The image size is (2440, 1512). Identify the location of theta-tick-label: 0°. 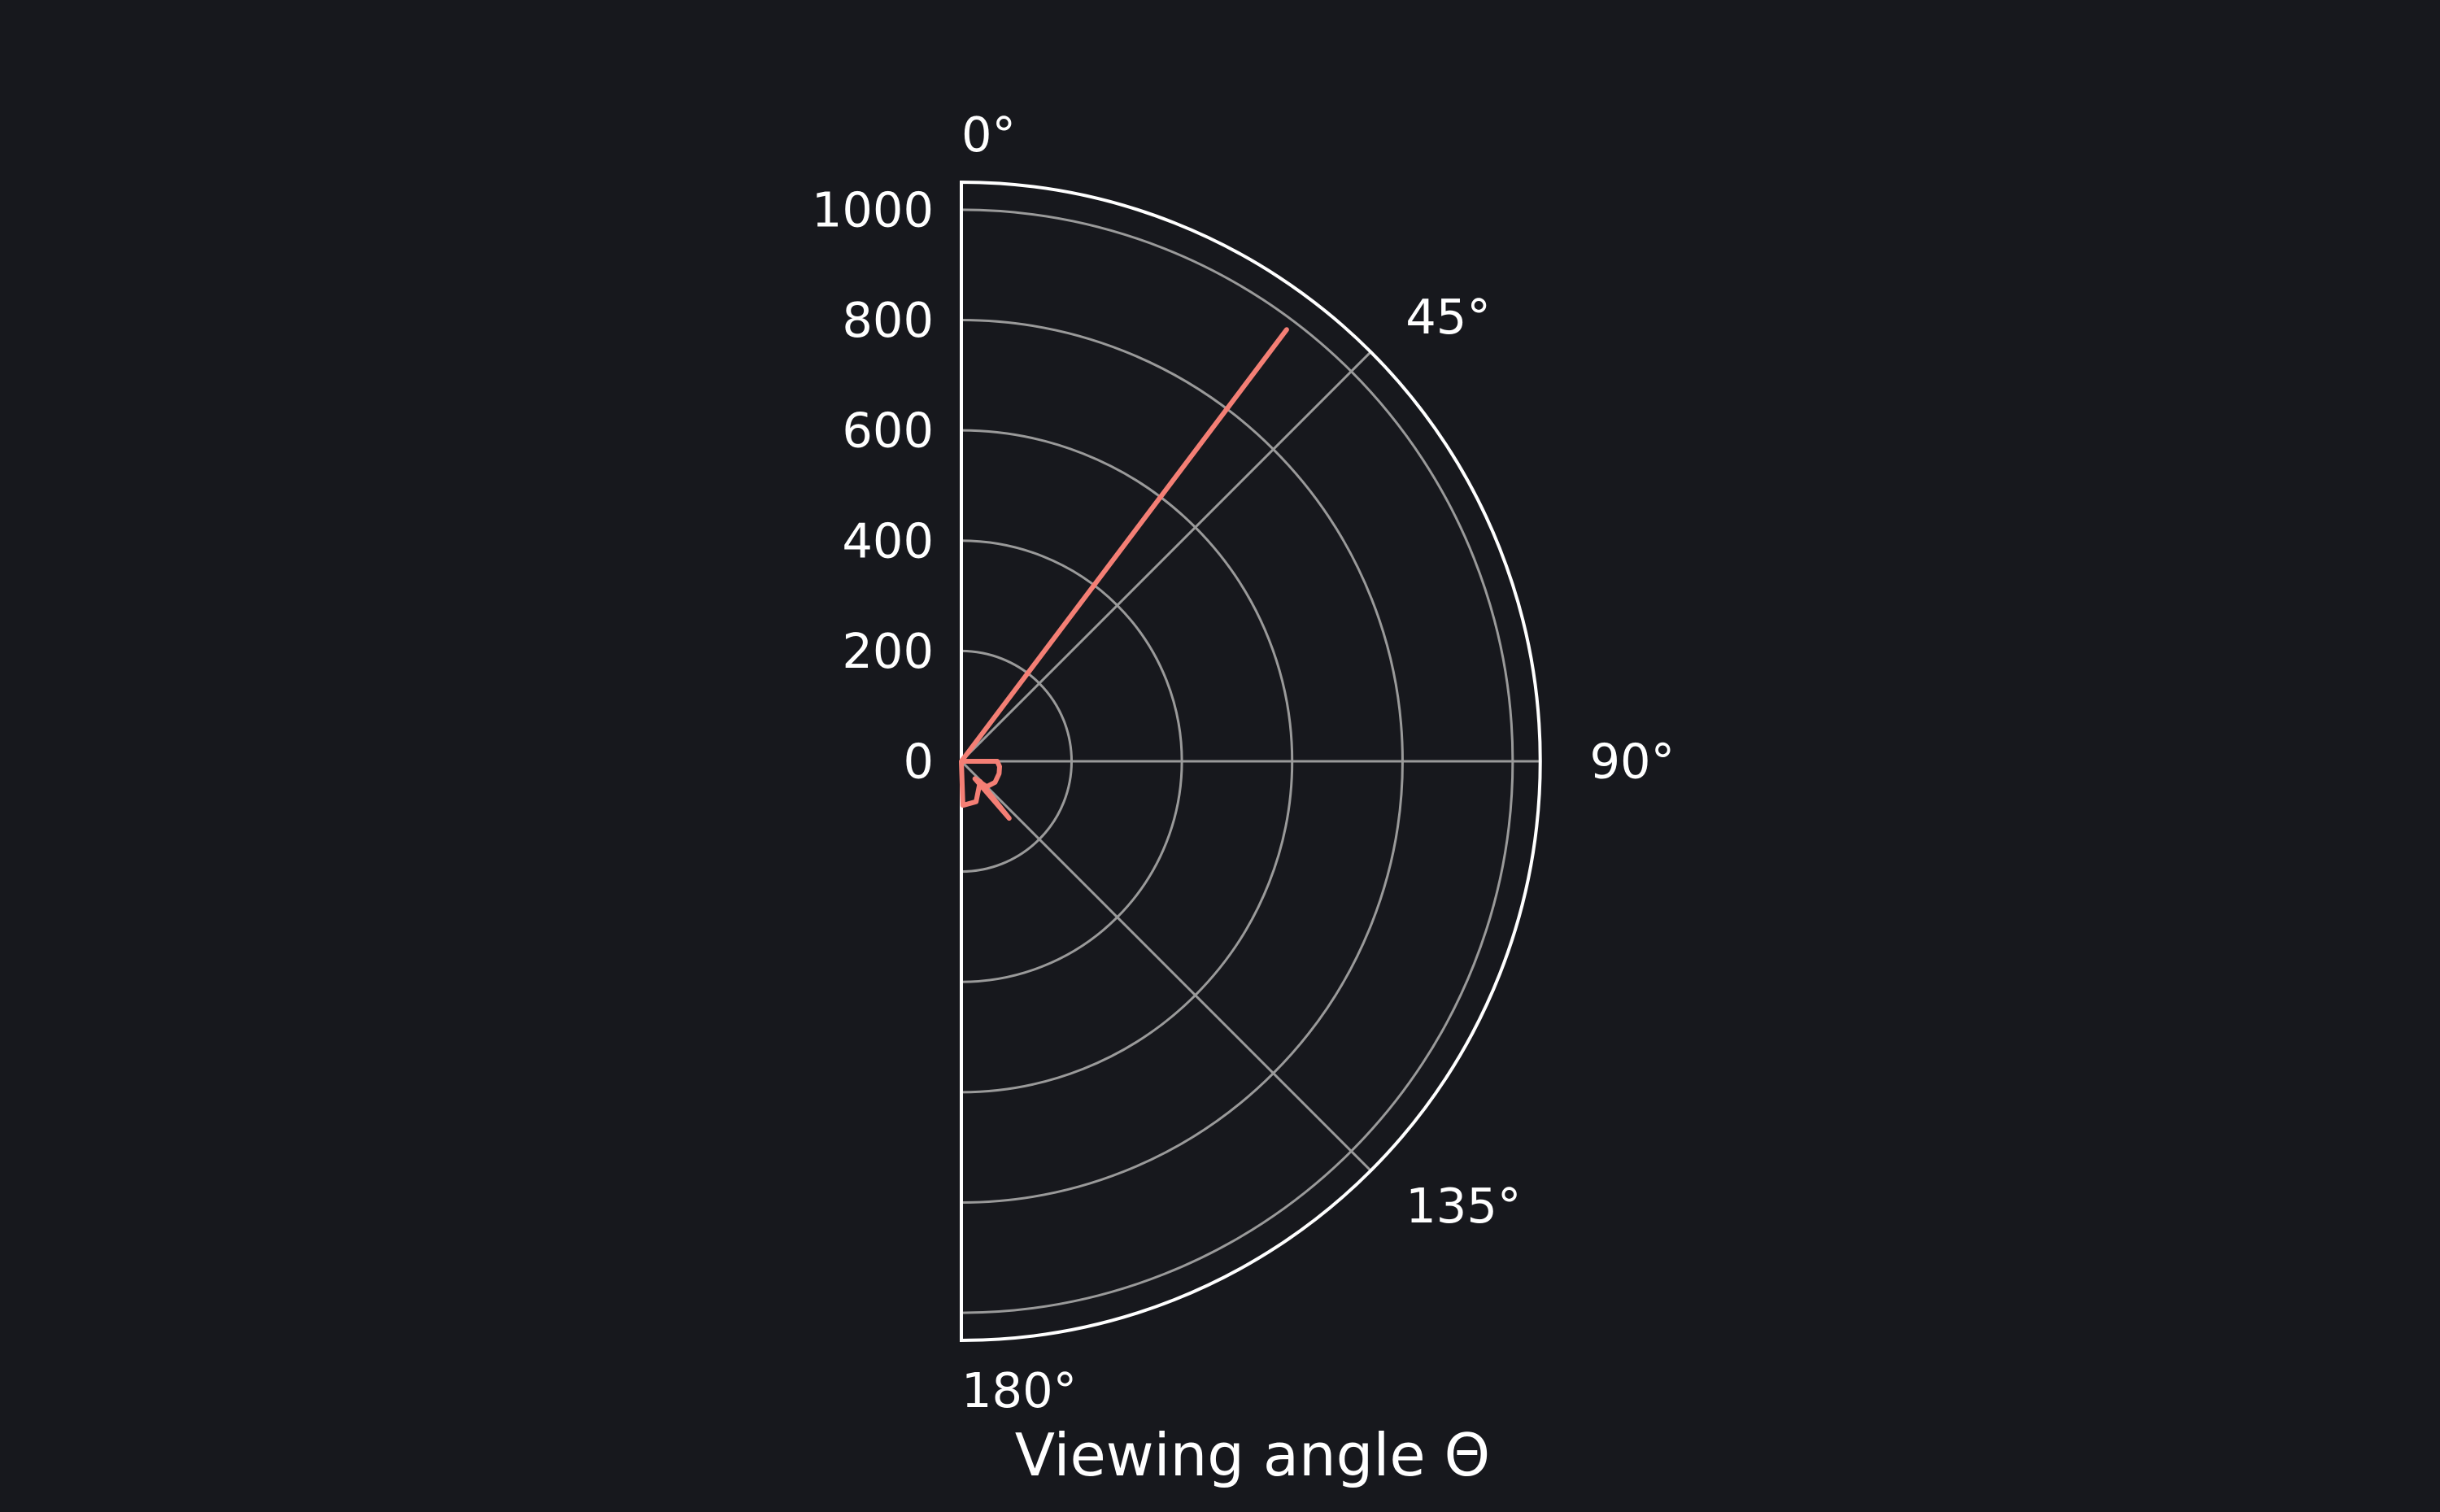
(988, 135).